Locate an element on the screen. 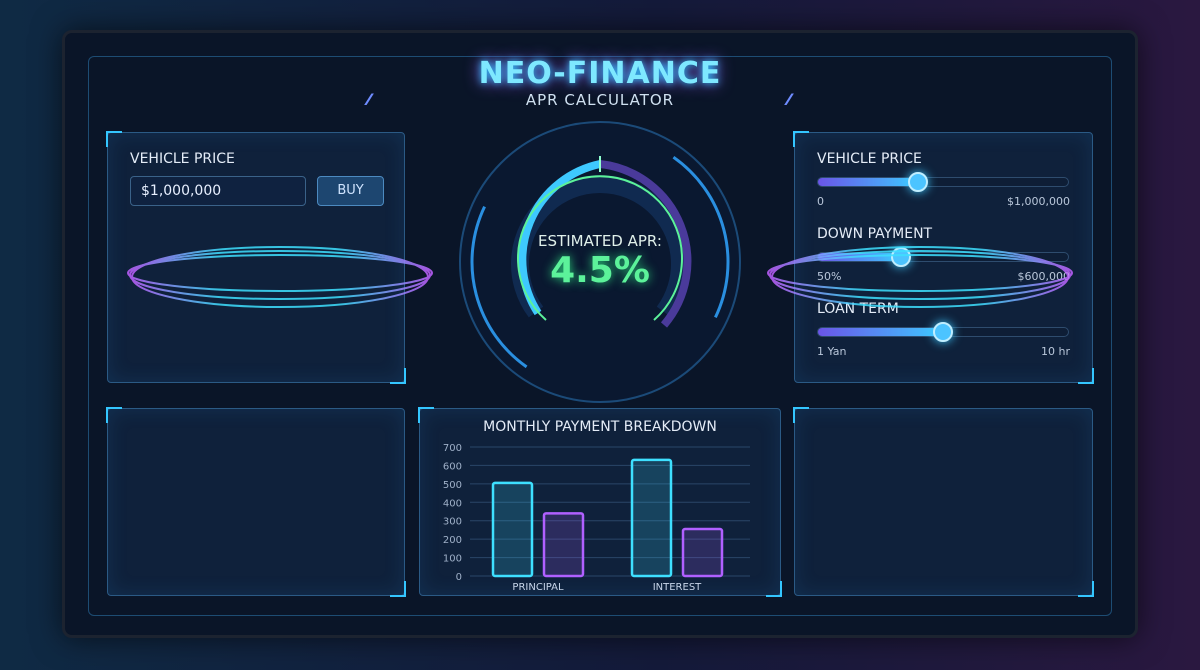 The image size is (1200, 670). bar-chart: 0 100 200 300 400 500 600 700 PRINCIPAL INTEREST is located at coordinates (596, 518).